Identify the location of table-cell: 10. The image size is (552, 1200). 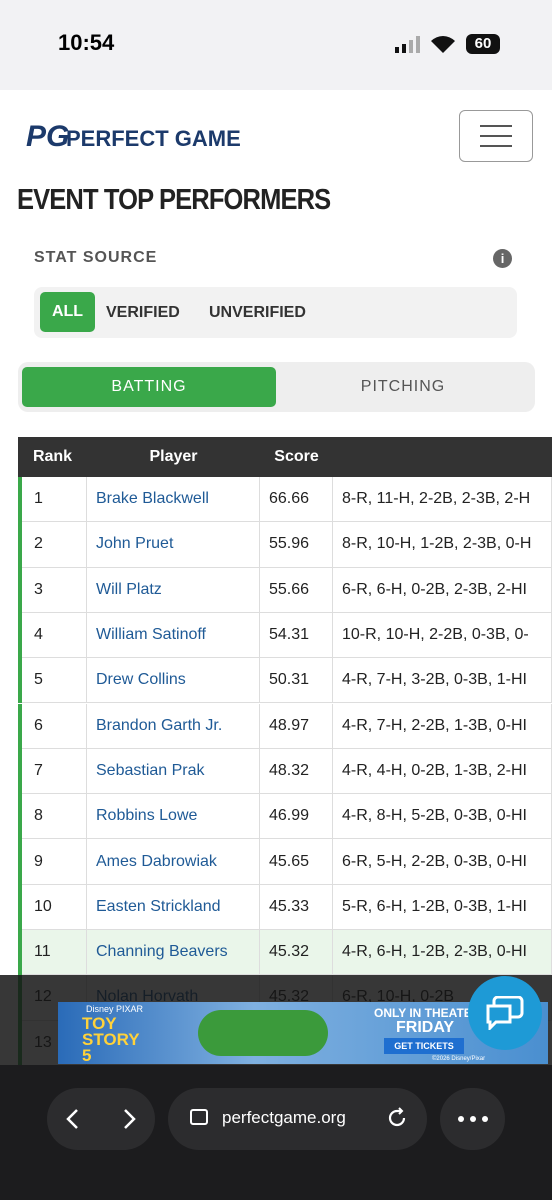
(54, 907).